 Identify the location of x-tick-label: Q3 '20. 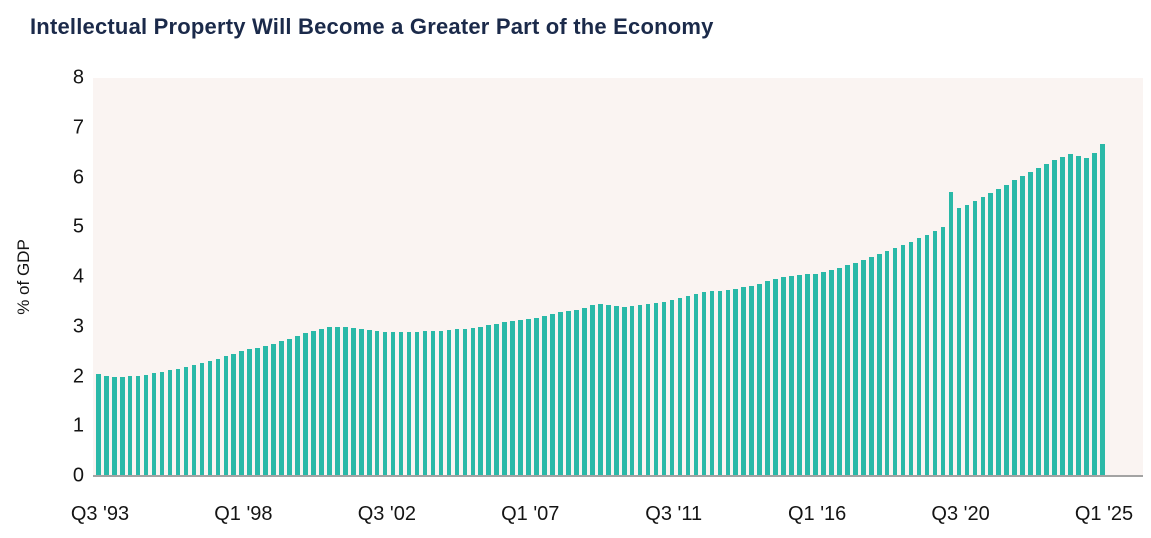
(960, 514).